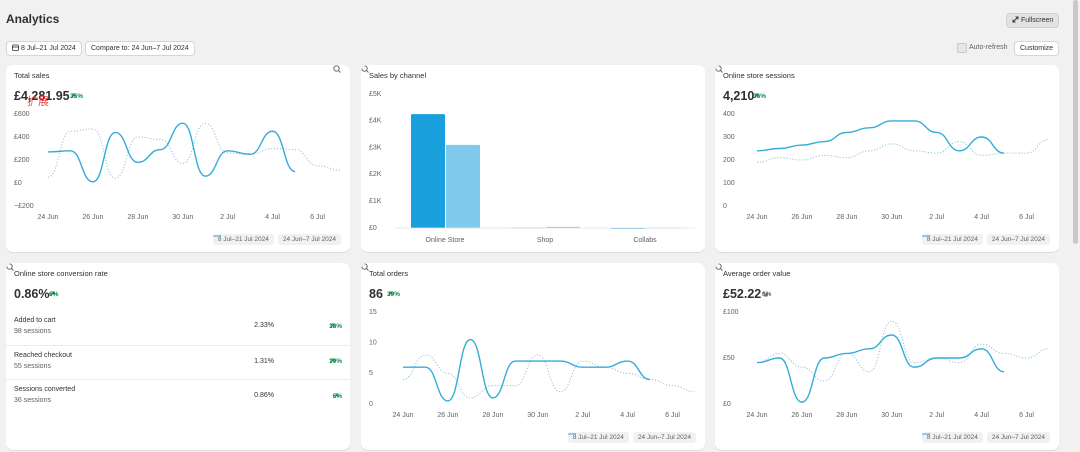  What do you see at coordinates (375, 201) in the screenshot?
I see `y-tick-label: £1K` at bounding box center [375, 201].